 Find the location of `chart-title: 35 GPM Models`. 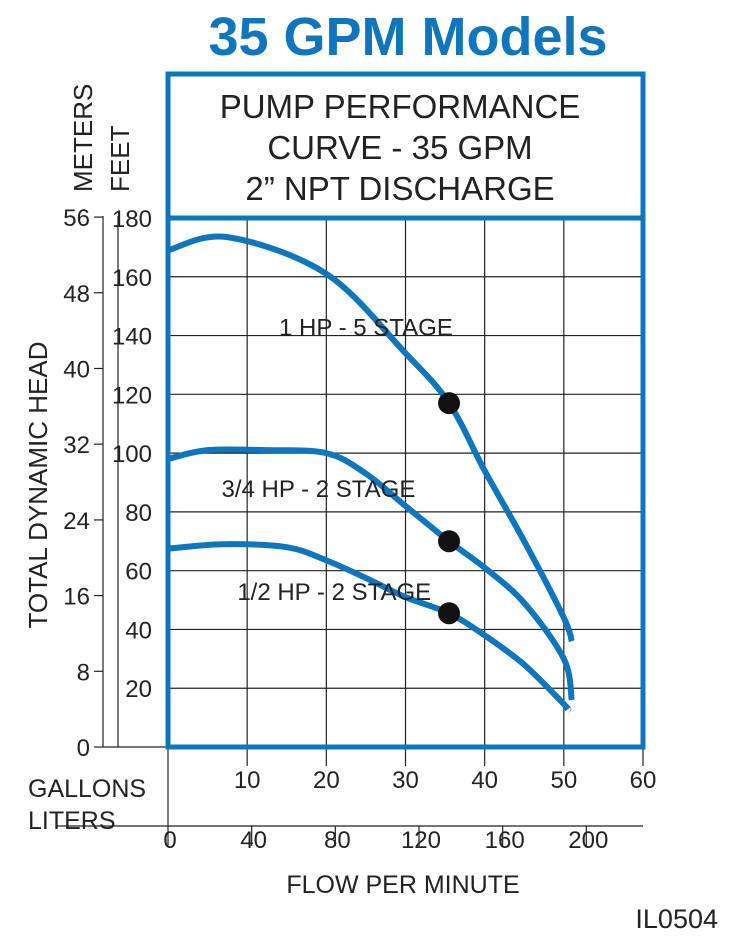

chart-title: 35 GPM Models is located at coordinates (407, 37).